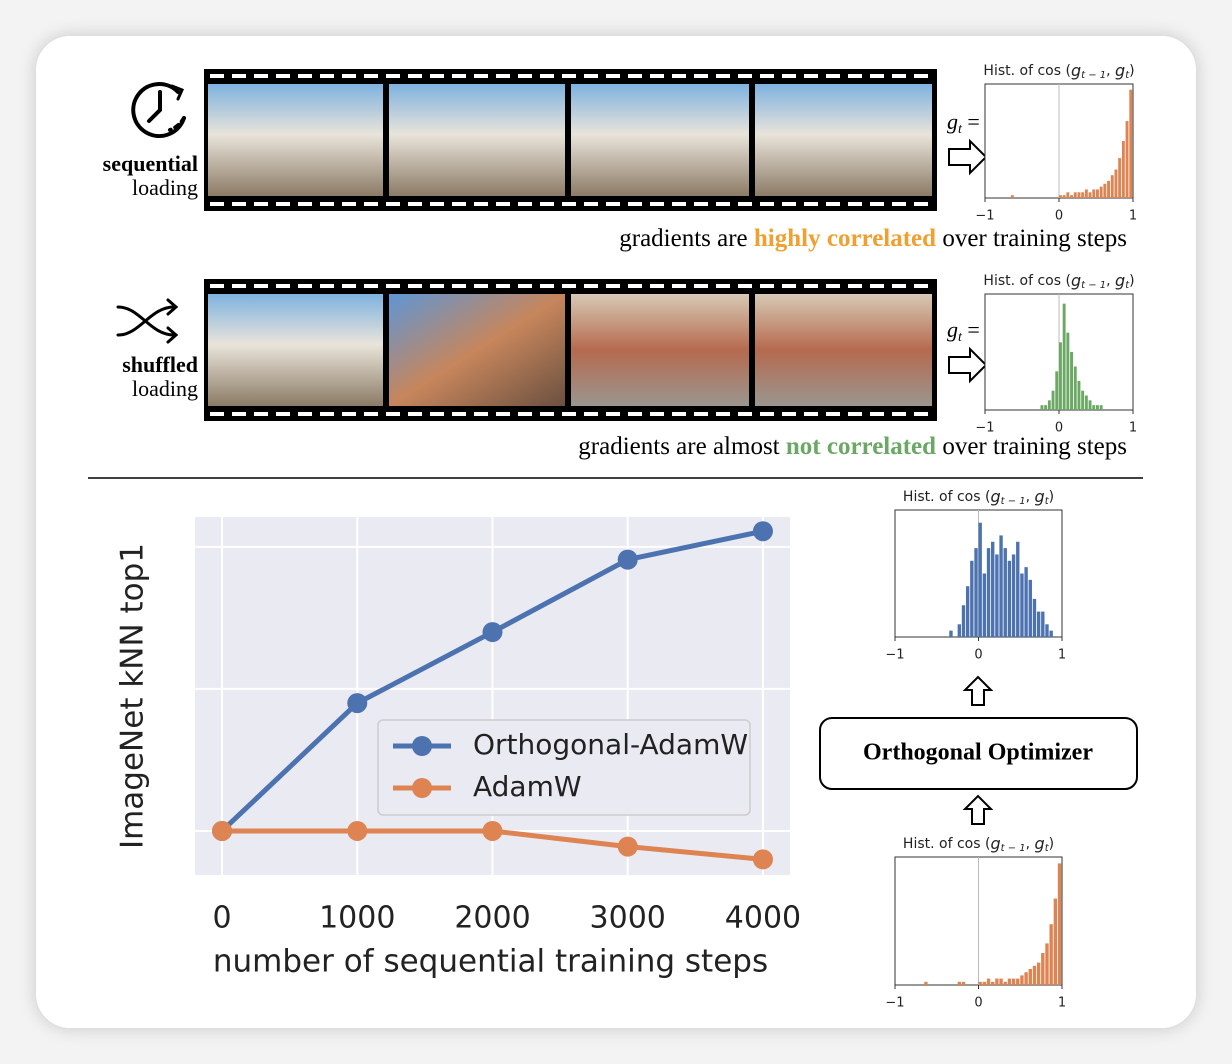 Image resolution: width=1232 pixels, height=1064 pixels. I want to click on legend-label: Orthogonal-AdamW, so click(610, 744).